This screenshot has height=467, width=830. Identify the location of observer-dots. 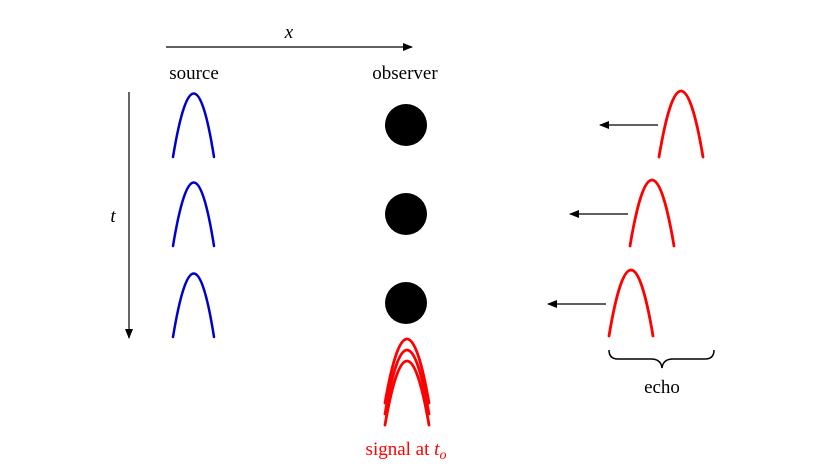
(406, 214).